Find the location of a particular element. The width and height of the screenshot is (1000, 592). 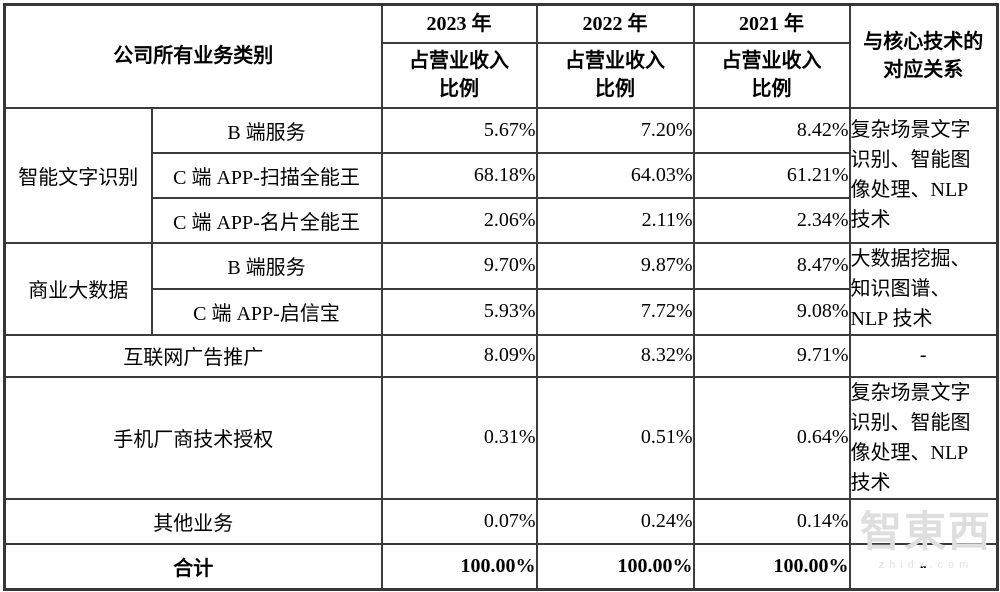

value-2023: 68.18% is located at coordinates (459, 175).